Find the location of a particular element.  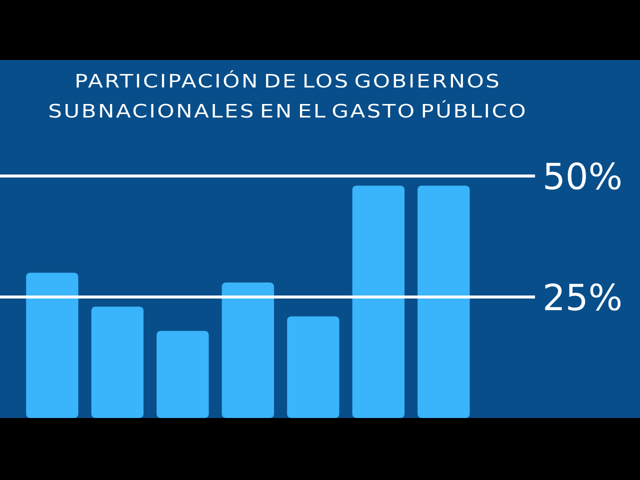

y-tick-label: 50% is located at coordinates (583, 176).